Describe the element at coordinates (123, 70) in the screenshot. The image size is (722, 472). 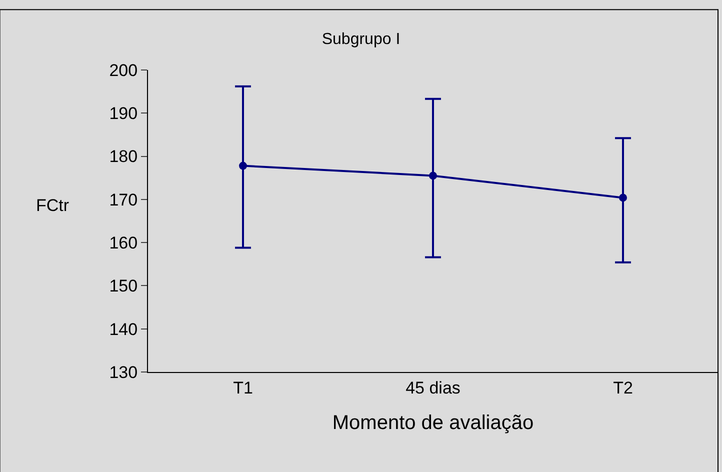
I see `y-tick-label: 200` at that location.